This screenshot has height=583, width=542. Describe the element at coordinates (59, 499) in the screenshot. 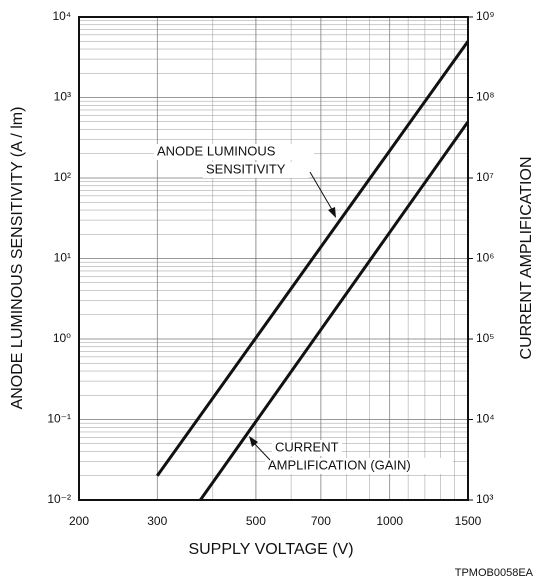

I see `y-tick-label: 10⁻²` at that location.